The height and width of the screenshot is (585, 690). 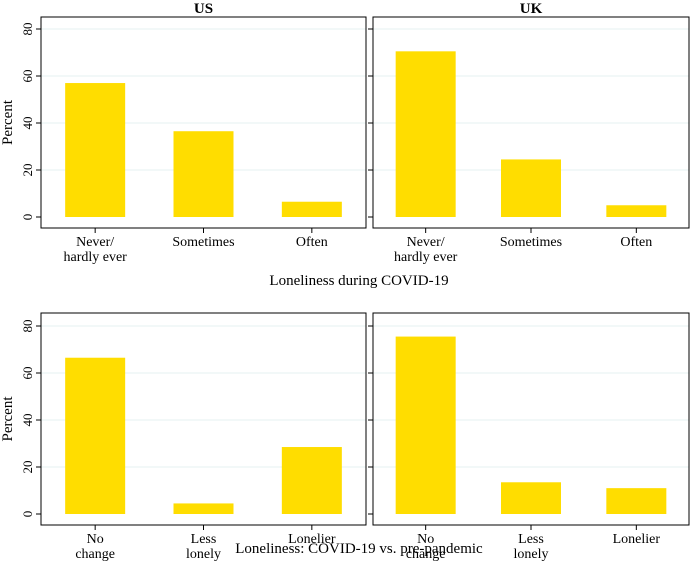 What do you see at coordinates (203, 9) in the screenshot?
I see `panel-title: US` at bounding box center [203, 9].